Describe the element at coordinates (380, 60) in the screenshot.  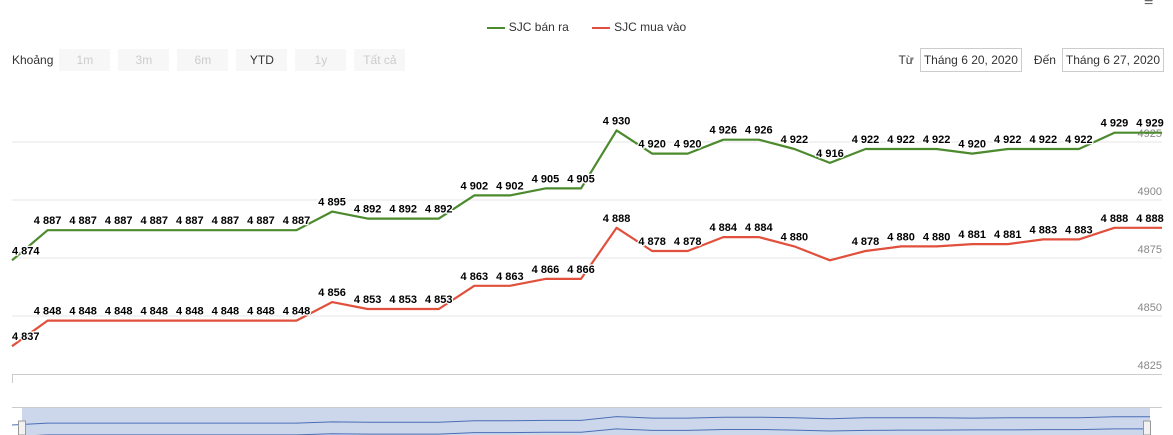
I see `range-button-all: Tất cả` at that location.